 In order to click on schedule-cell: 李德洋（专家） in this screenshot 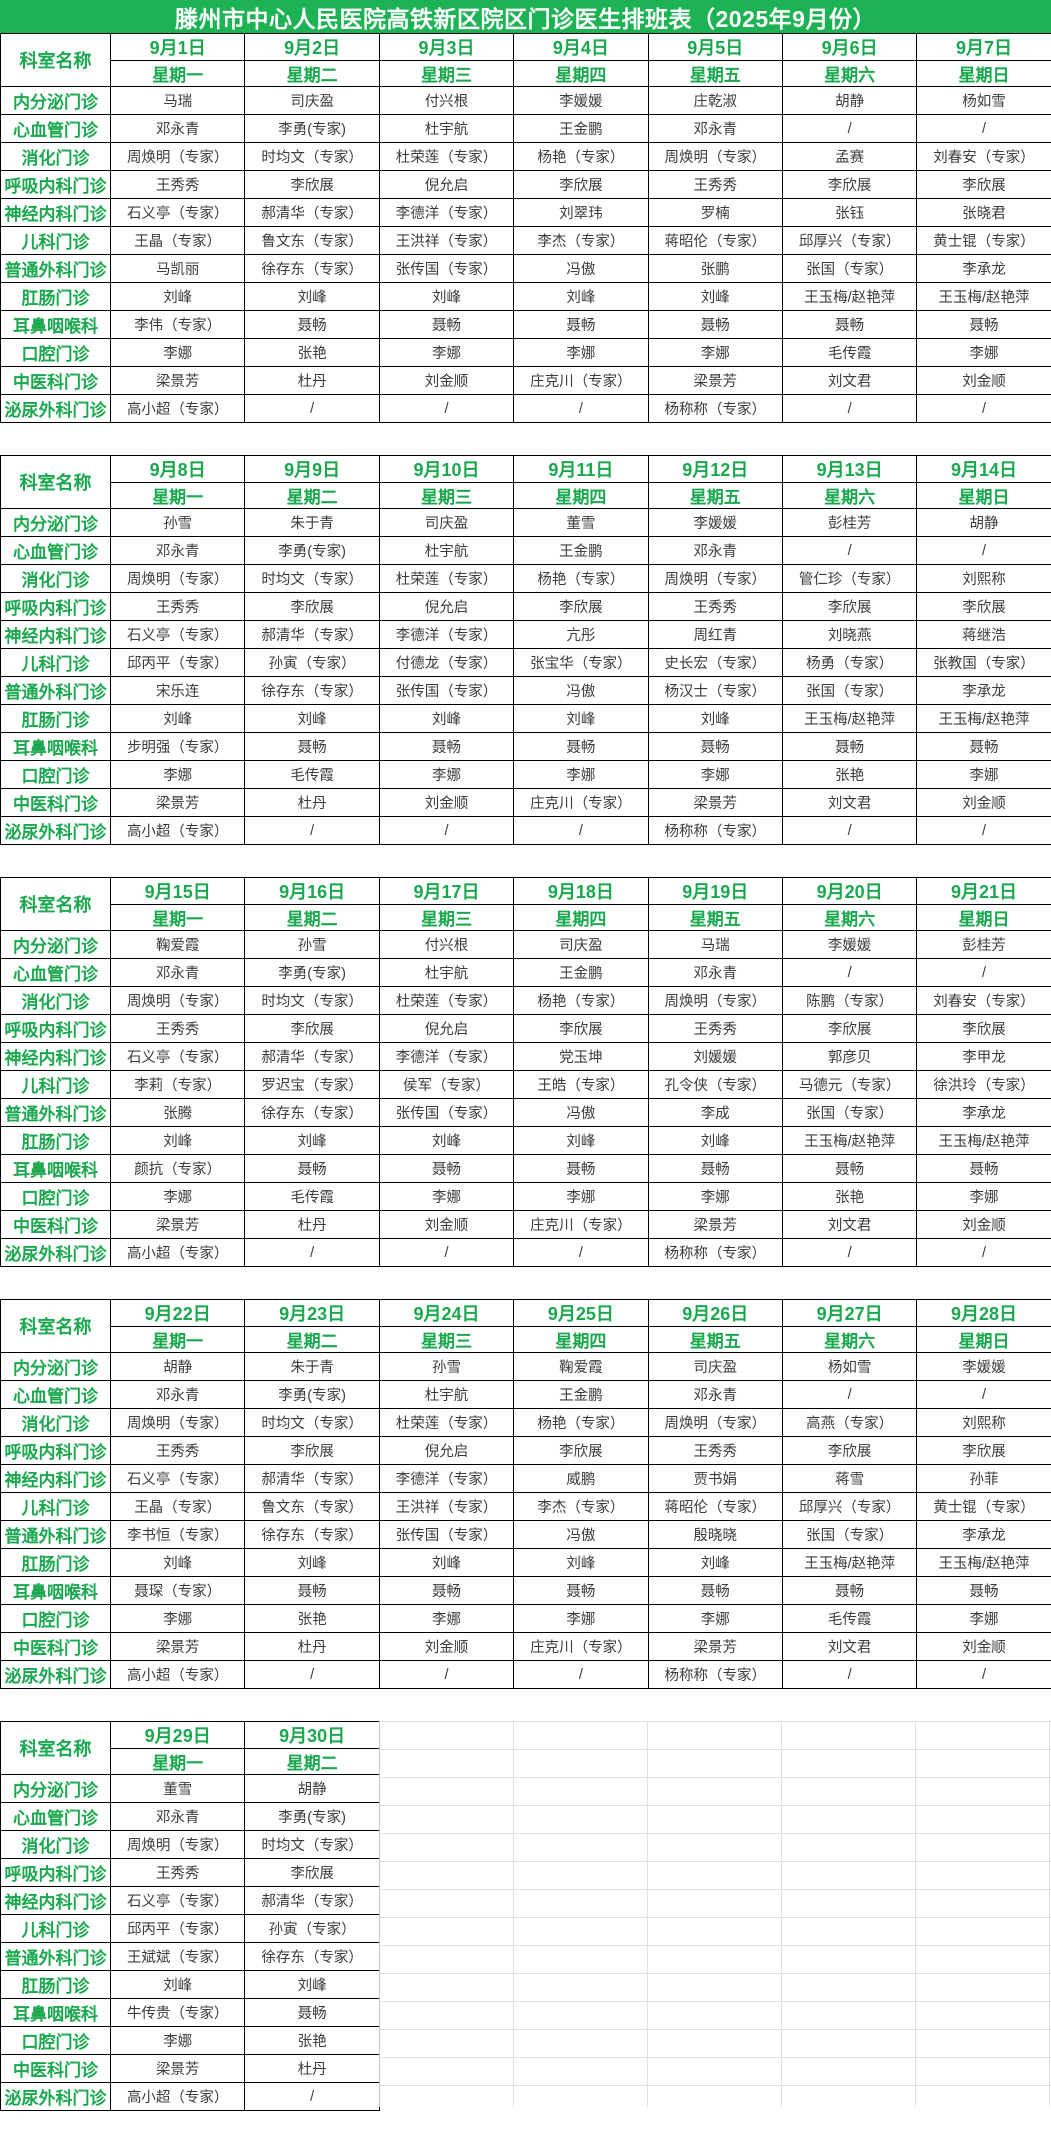, I will do `click(446, 213)`.